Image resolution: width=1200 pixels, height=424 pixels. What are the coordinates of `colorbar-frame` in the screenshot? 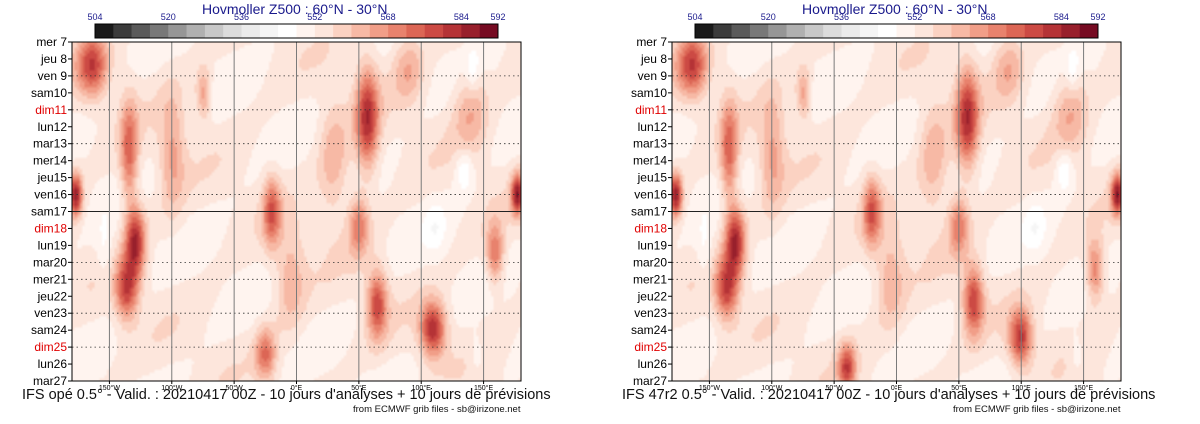 It's located at (296, 31).